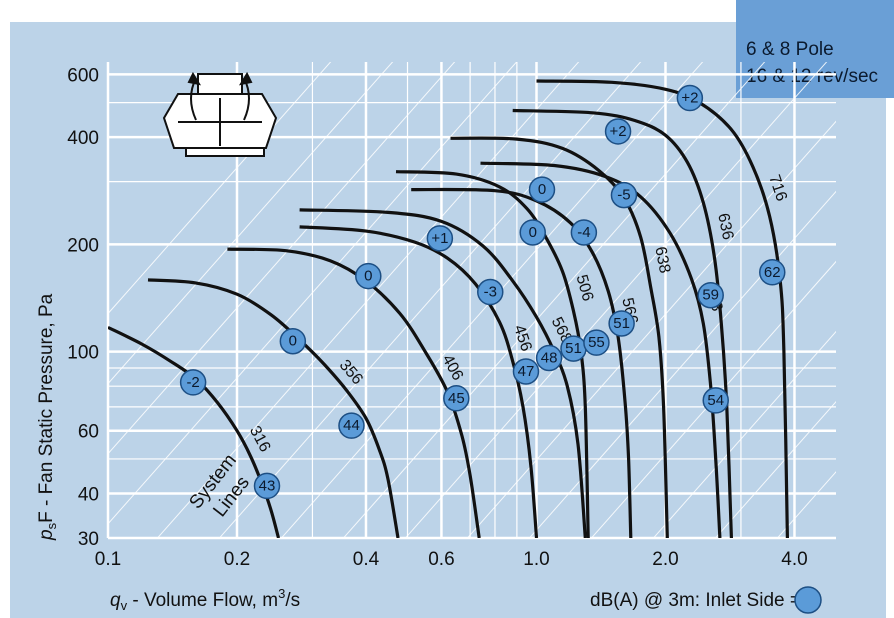 Image resolution: width=894 pixels, height=618 pixels. I want to click on noise-marker-label: 48, so click(549, 357).